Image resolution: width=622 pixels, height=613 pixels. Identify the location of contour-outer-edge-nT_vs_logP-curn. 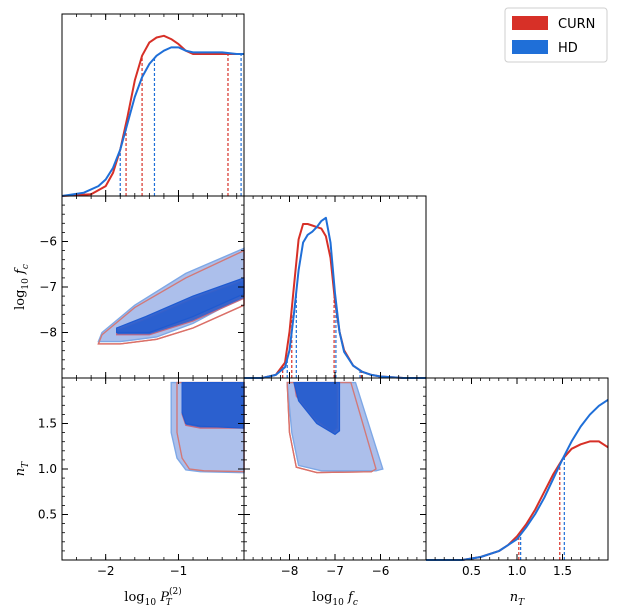
(210, 427).